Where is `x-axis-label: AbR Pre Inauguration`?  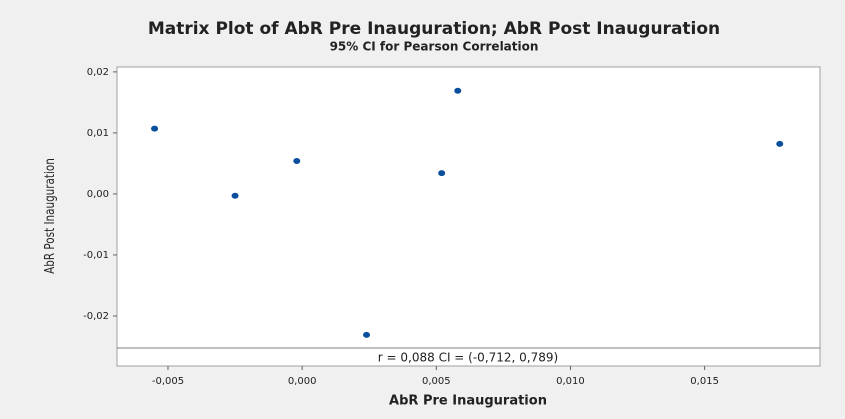
x-axis-label: AbR Pre Inauguration is located at coordinates (468, 401).